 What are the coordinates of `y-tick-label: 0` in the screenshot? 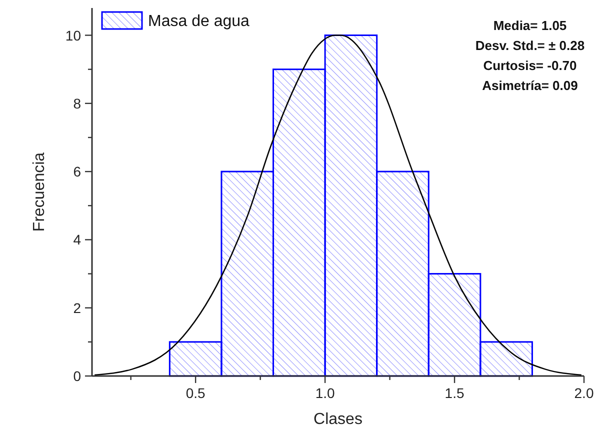 It's located at (77, 376).